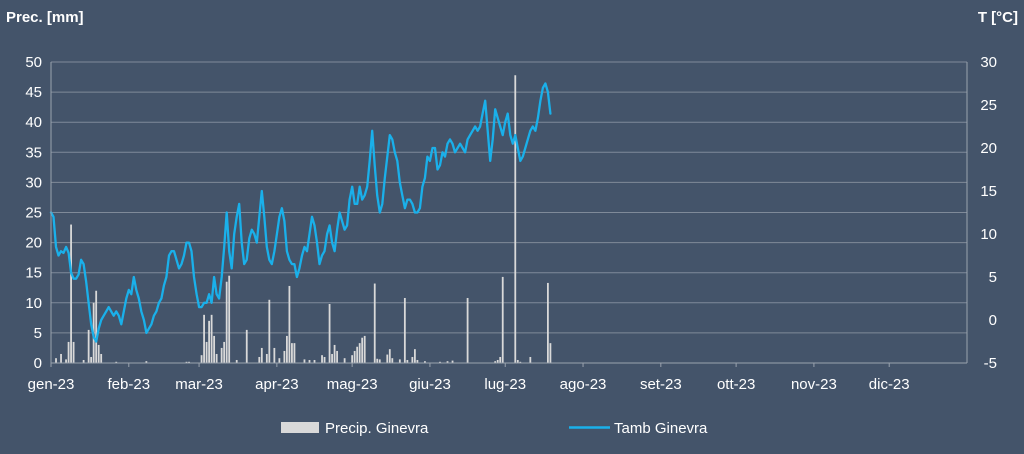 The height and width of the screenshot is (454, 1024). I want to click on right-tick-label: 15, so click(988, 191).